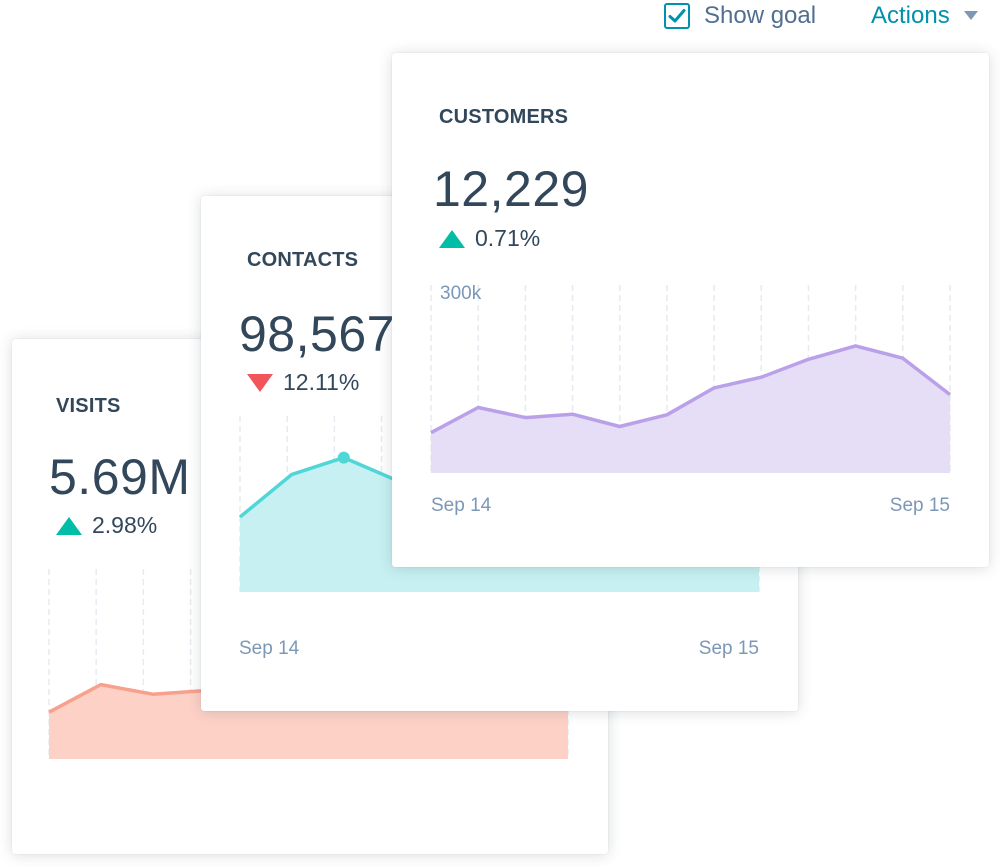  What do you see at coordinates (504, 117) in the screenshot?
I see `card-title: CUSTOMERS` at bounding box center [504, 117].